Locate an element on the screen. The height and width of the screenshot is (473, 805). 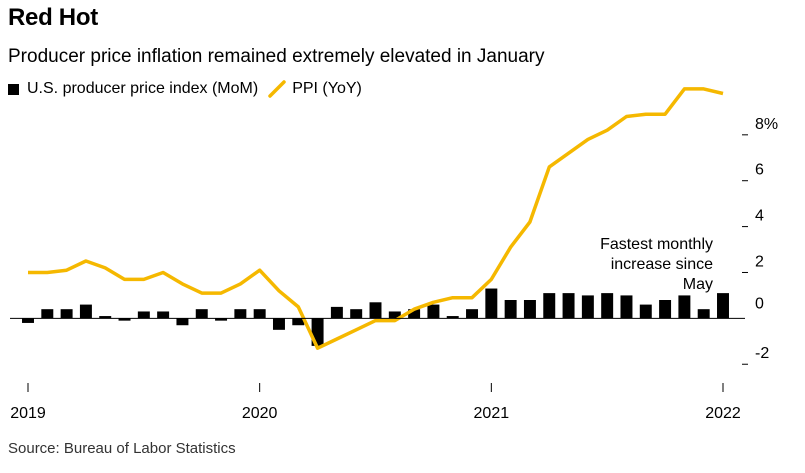
legend-item-yoy: PPI (YoY) is located at coordinates (315, 89).